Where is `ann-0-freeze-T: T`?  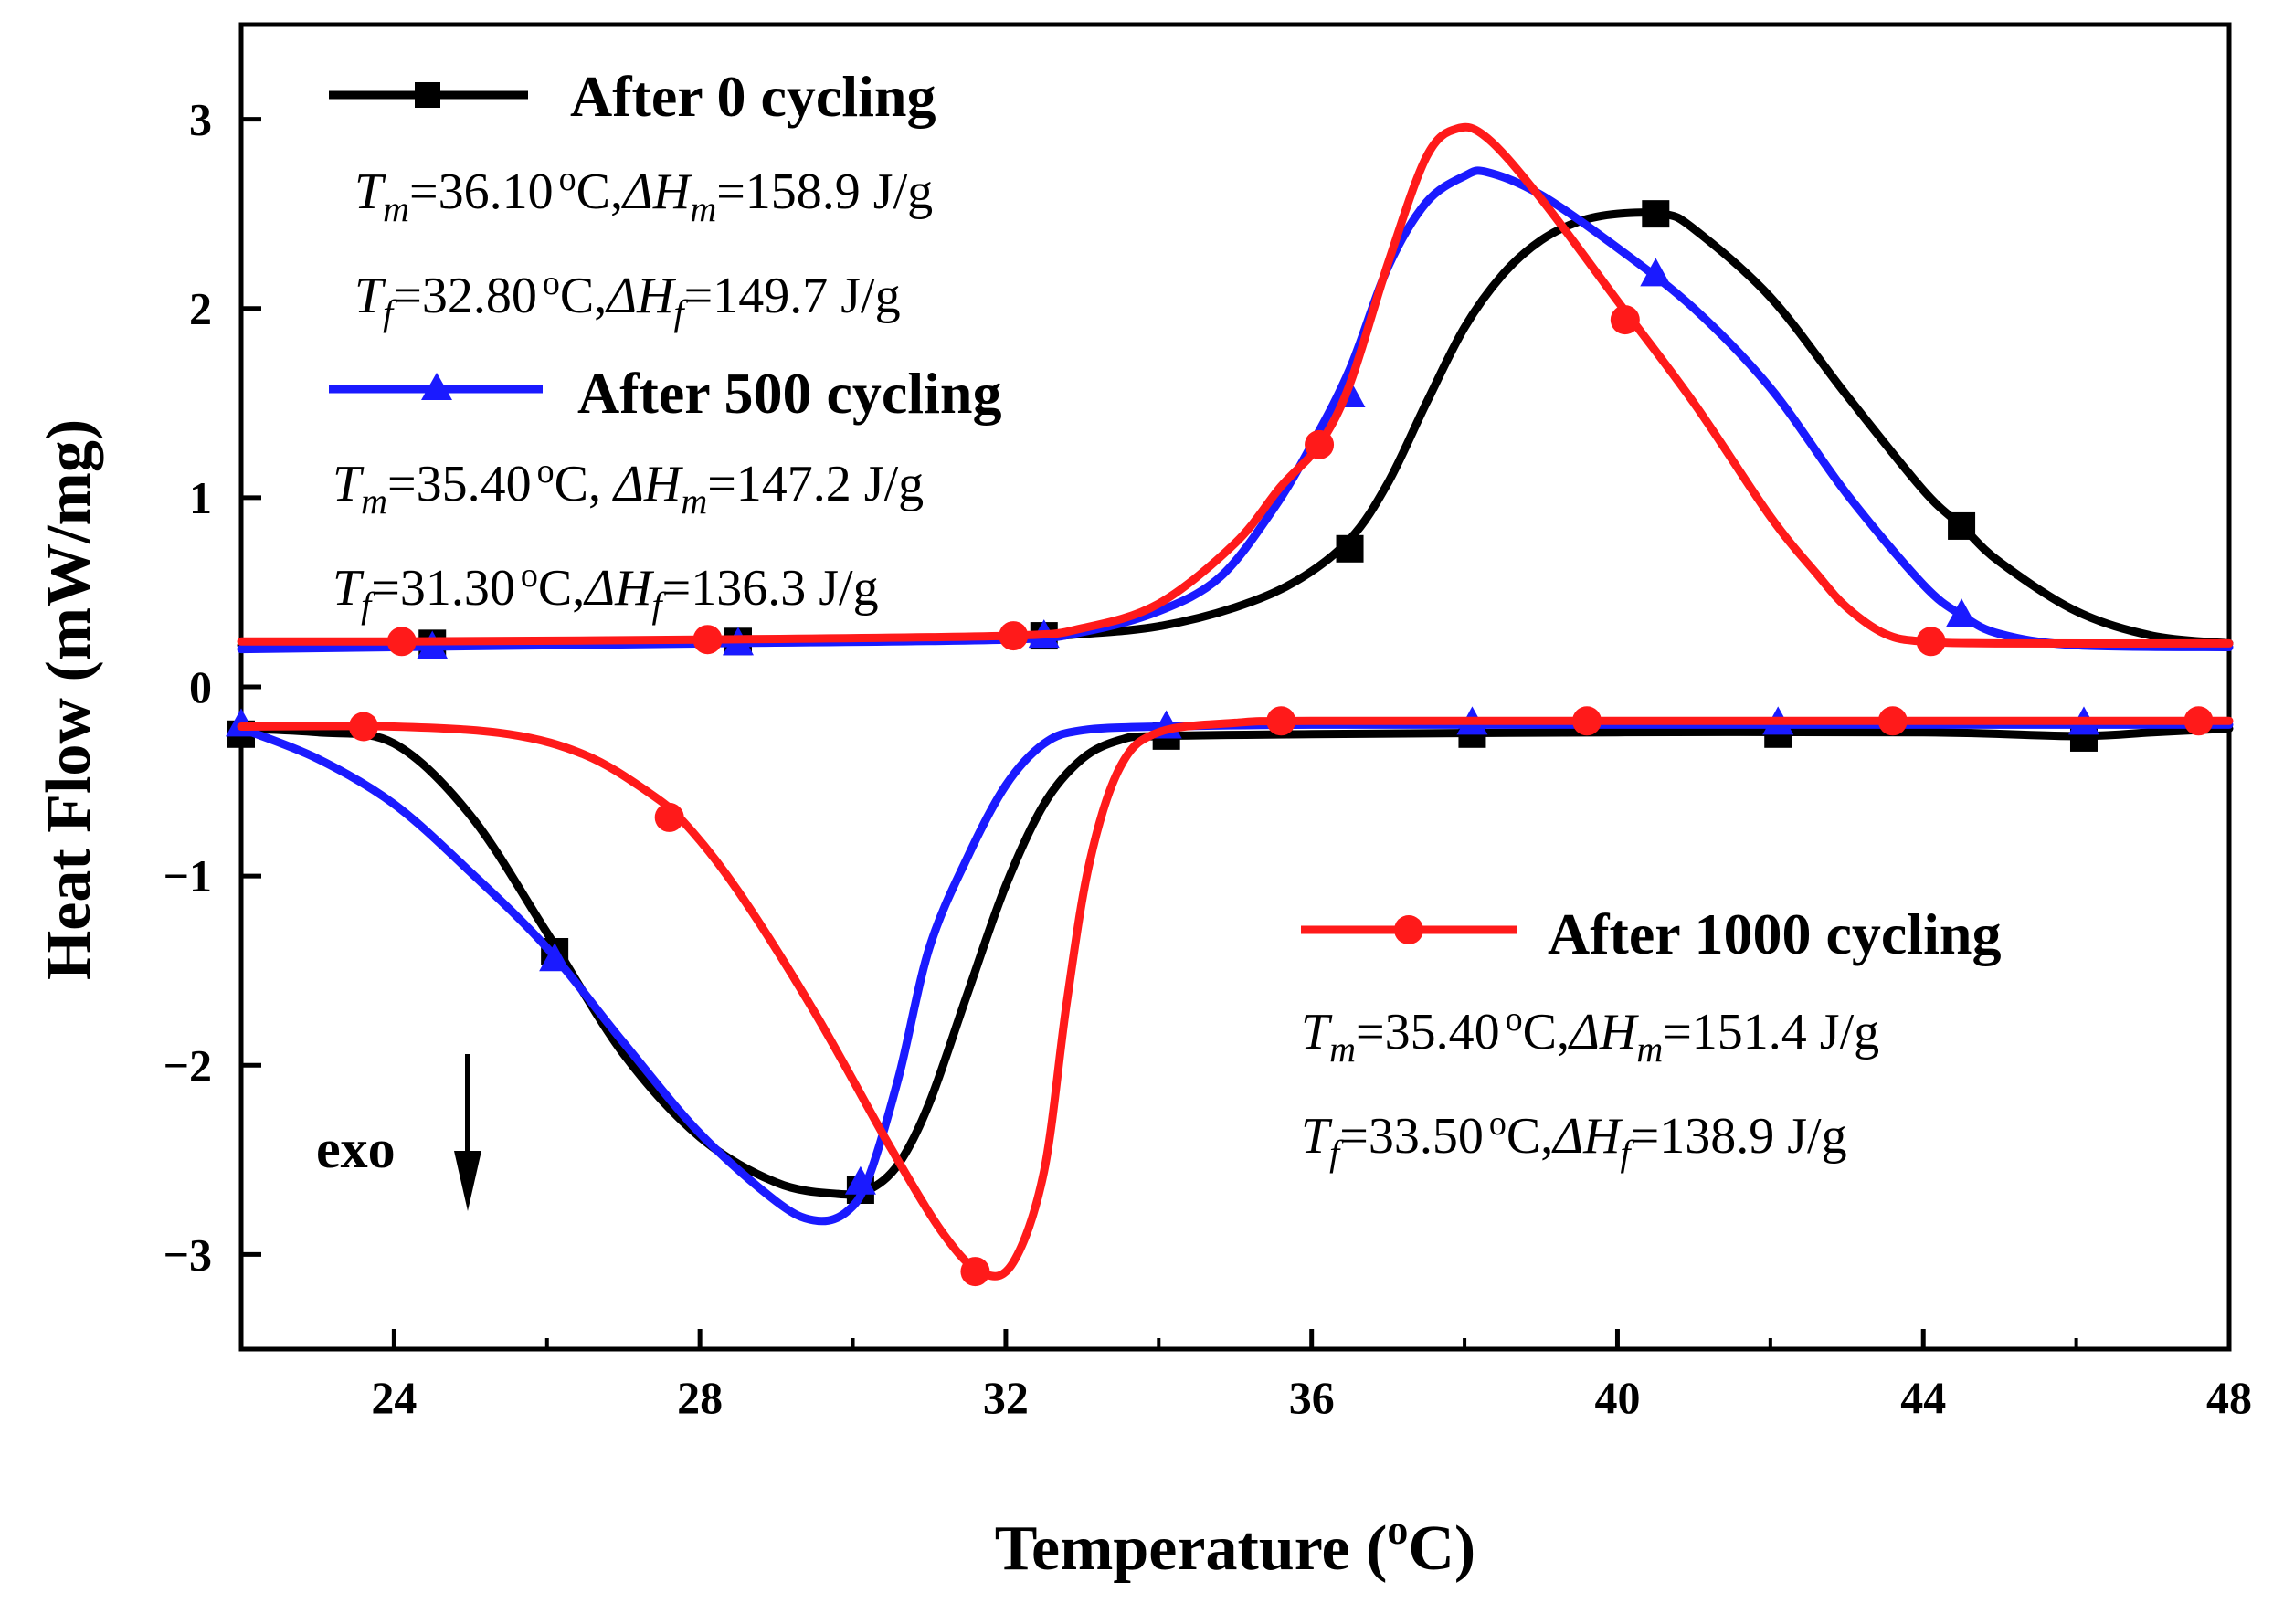
ann-0-freeze-T: T is located at coordinates (370, 296).